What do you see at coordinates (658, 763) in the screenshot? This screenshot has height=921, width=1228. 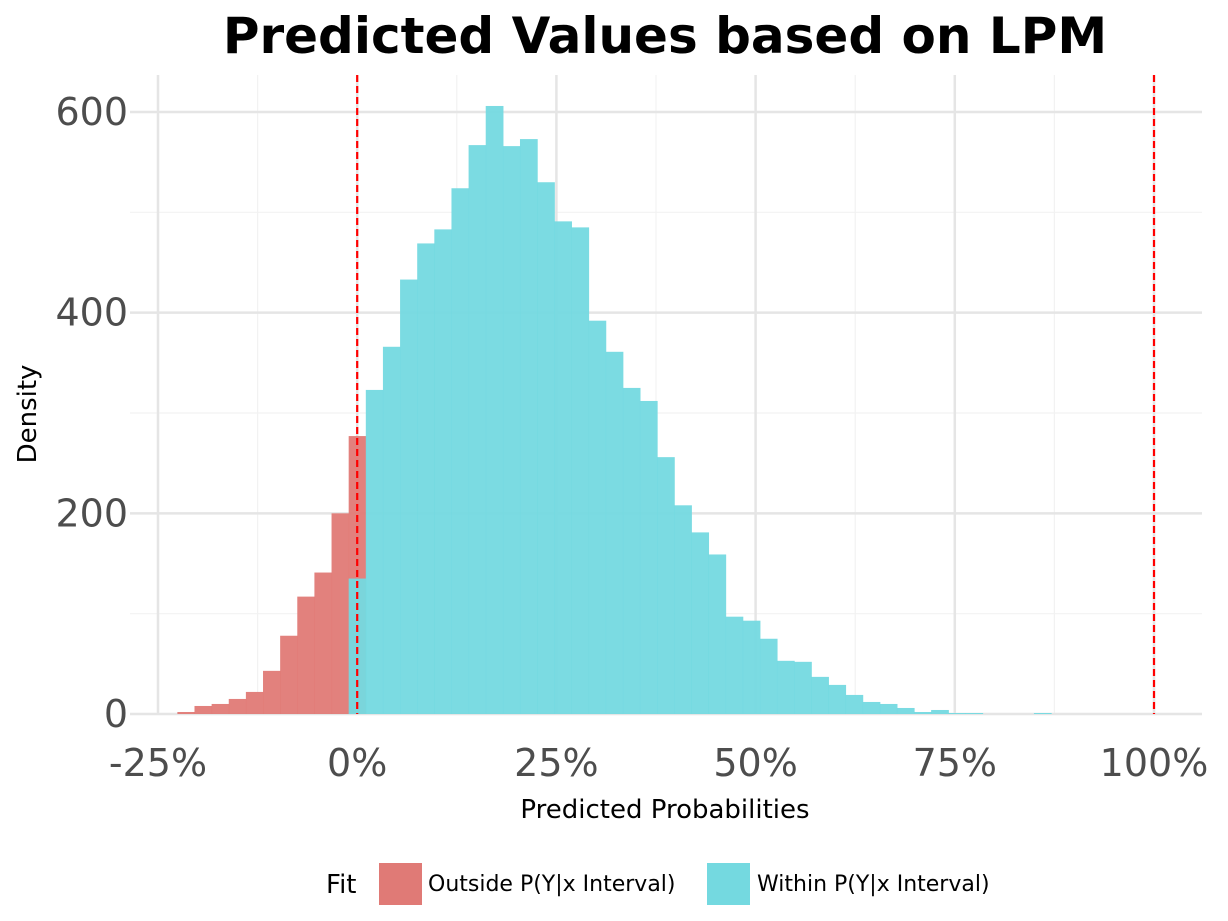 I see `x-tick-labels: -25% 0% 25% 50% 75% 100%` at bounding box center [658, 763].